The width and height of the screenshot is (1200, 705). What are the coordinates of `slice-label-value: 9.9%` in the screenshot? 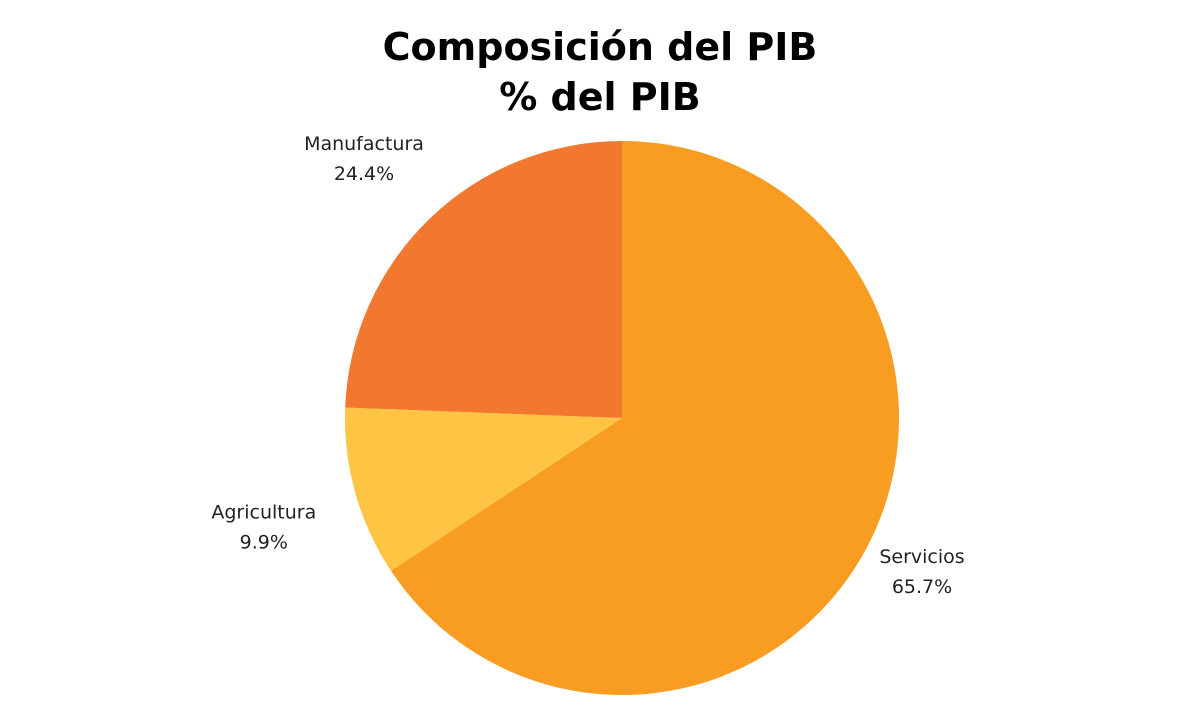 It's located at (264, 542).